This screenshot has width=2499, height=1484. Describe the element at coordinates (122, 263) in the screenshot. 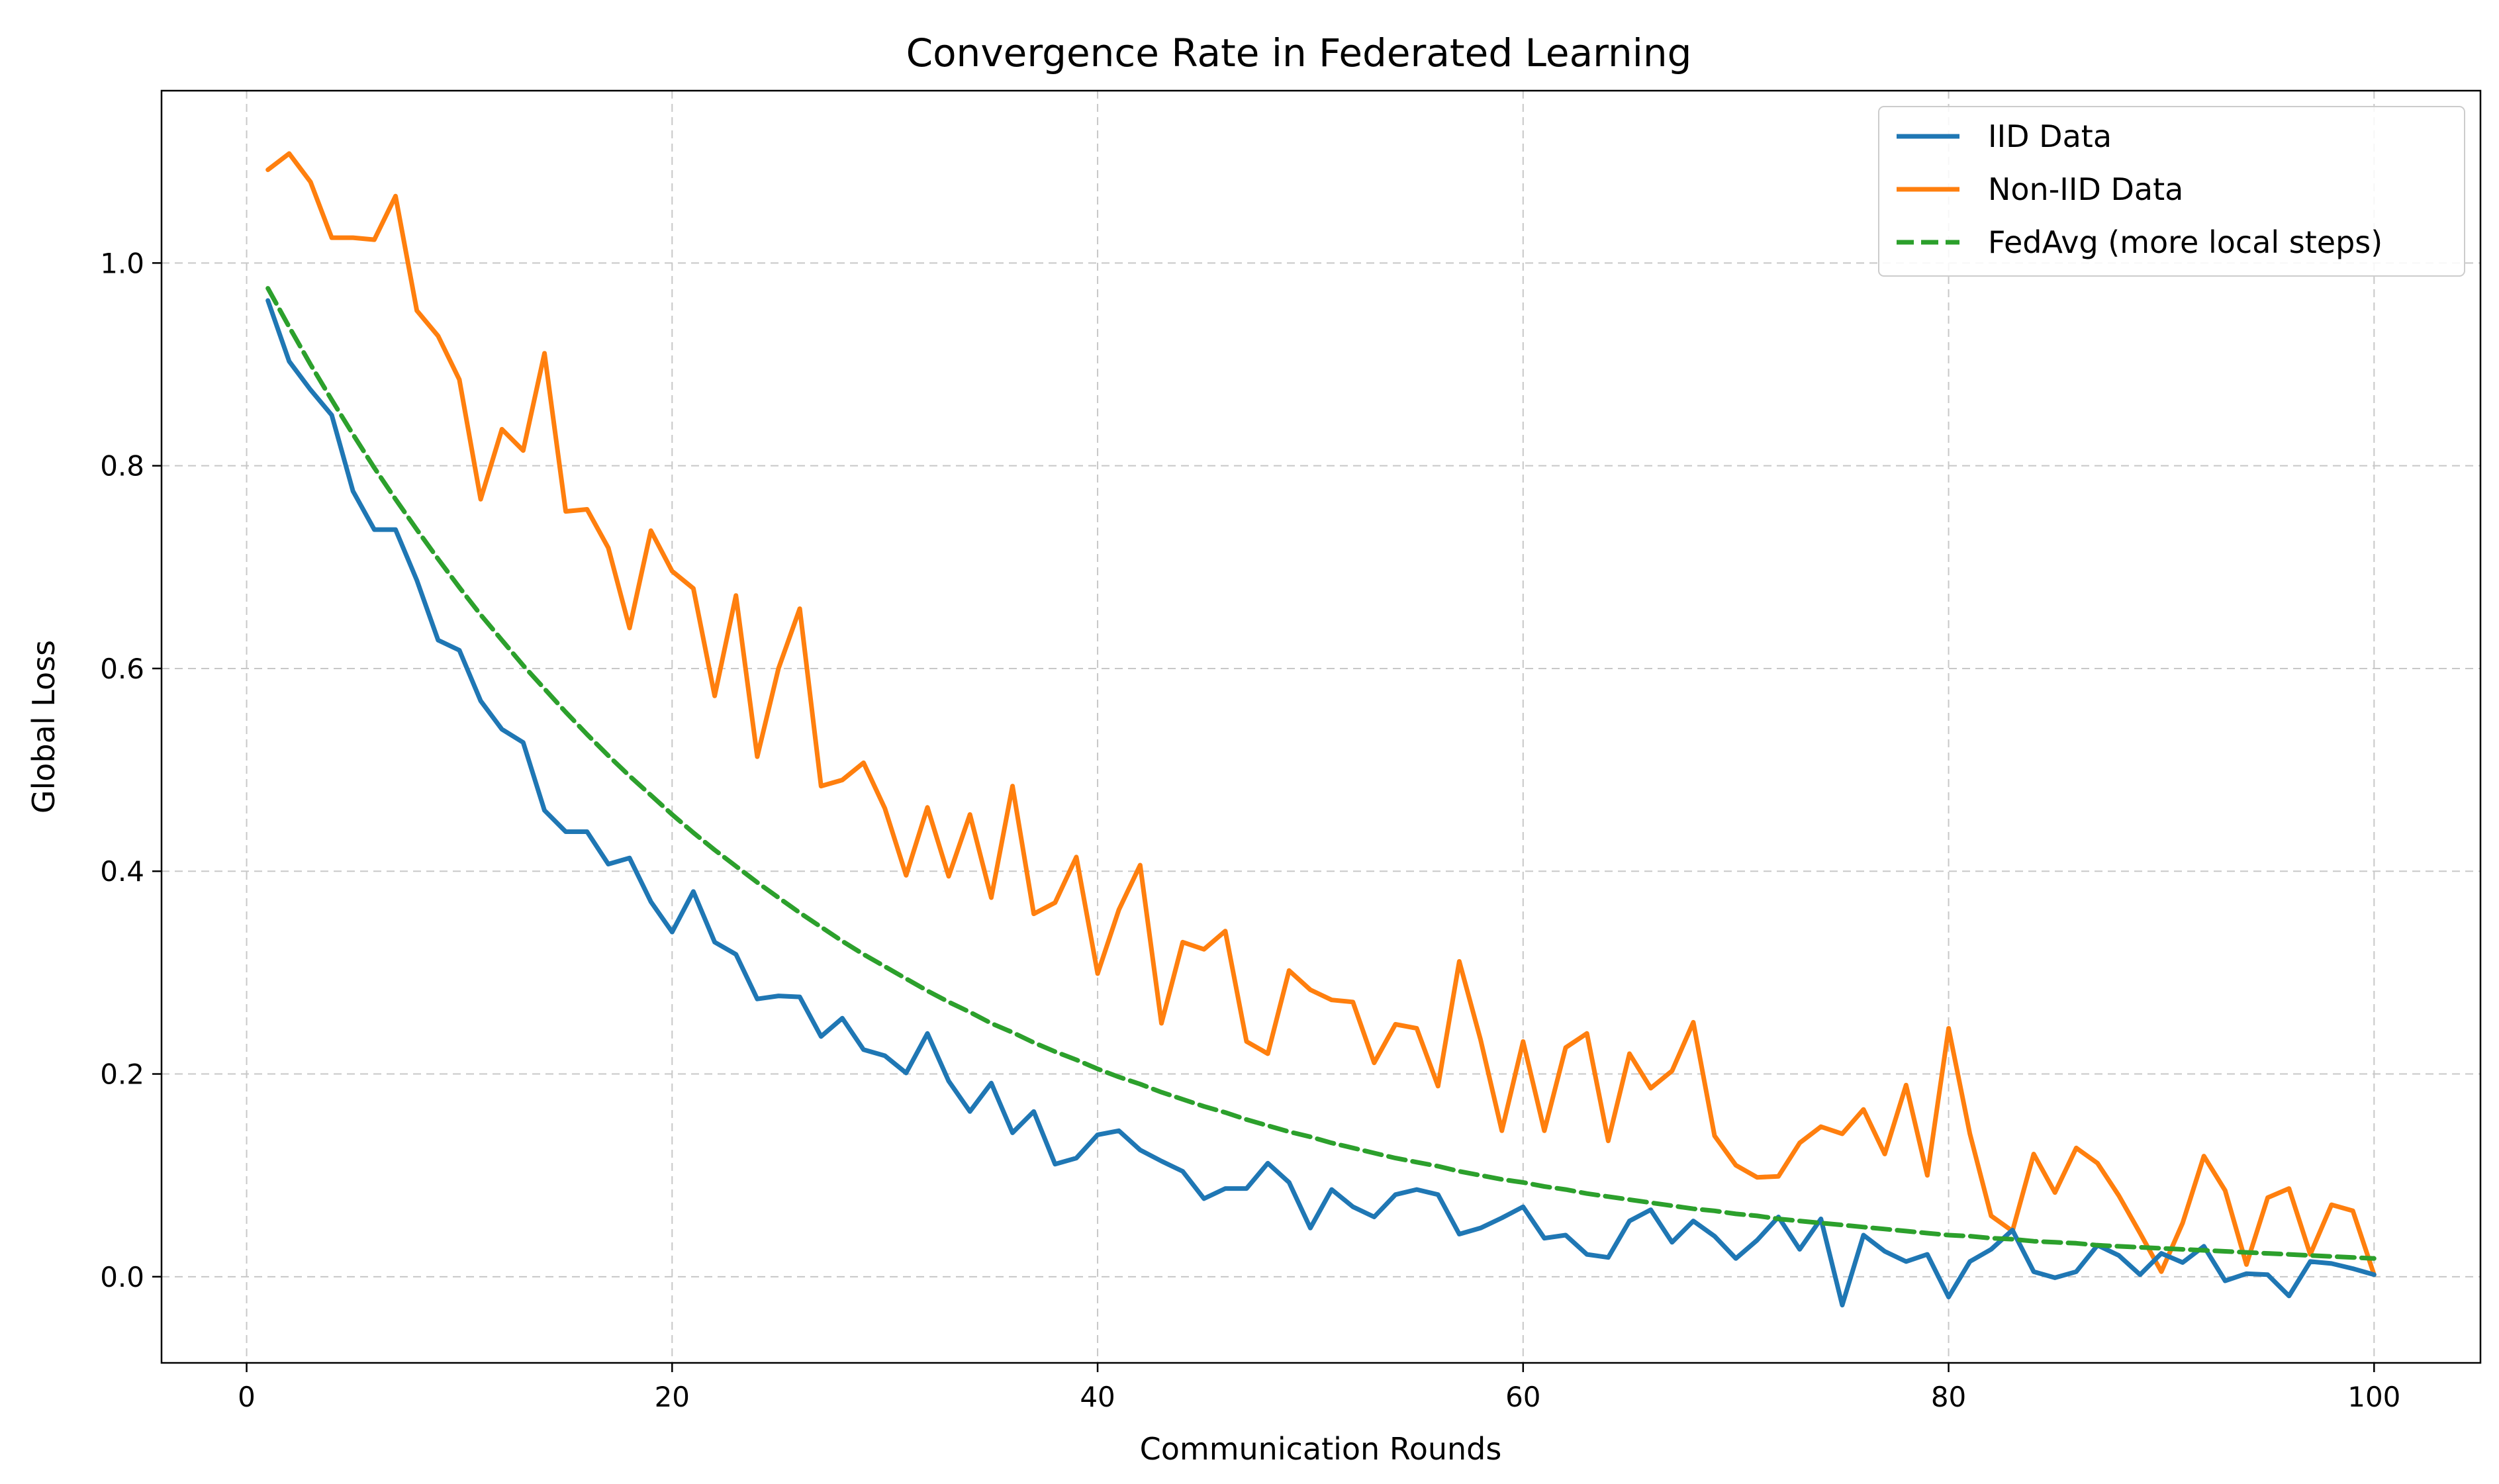

I see `y-tick-label: 1.0` at that location.